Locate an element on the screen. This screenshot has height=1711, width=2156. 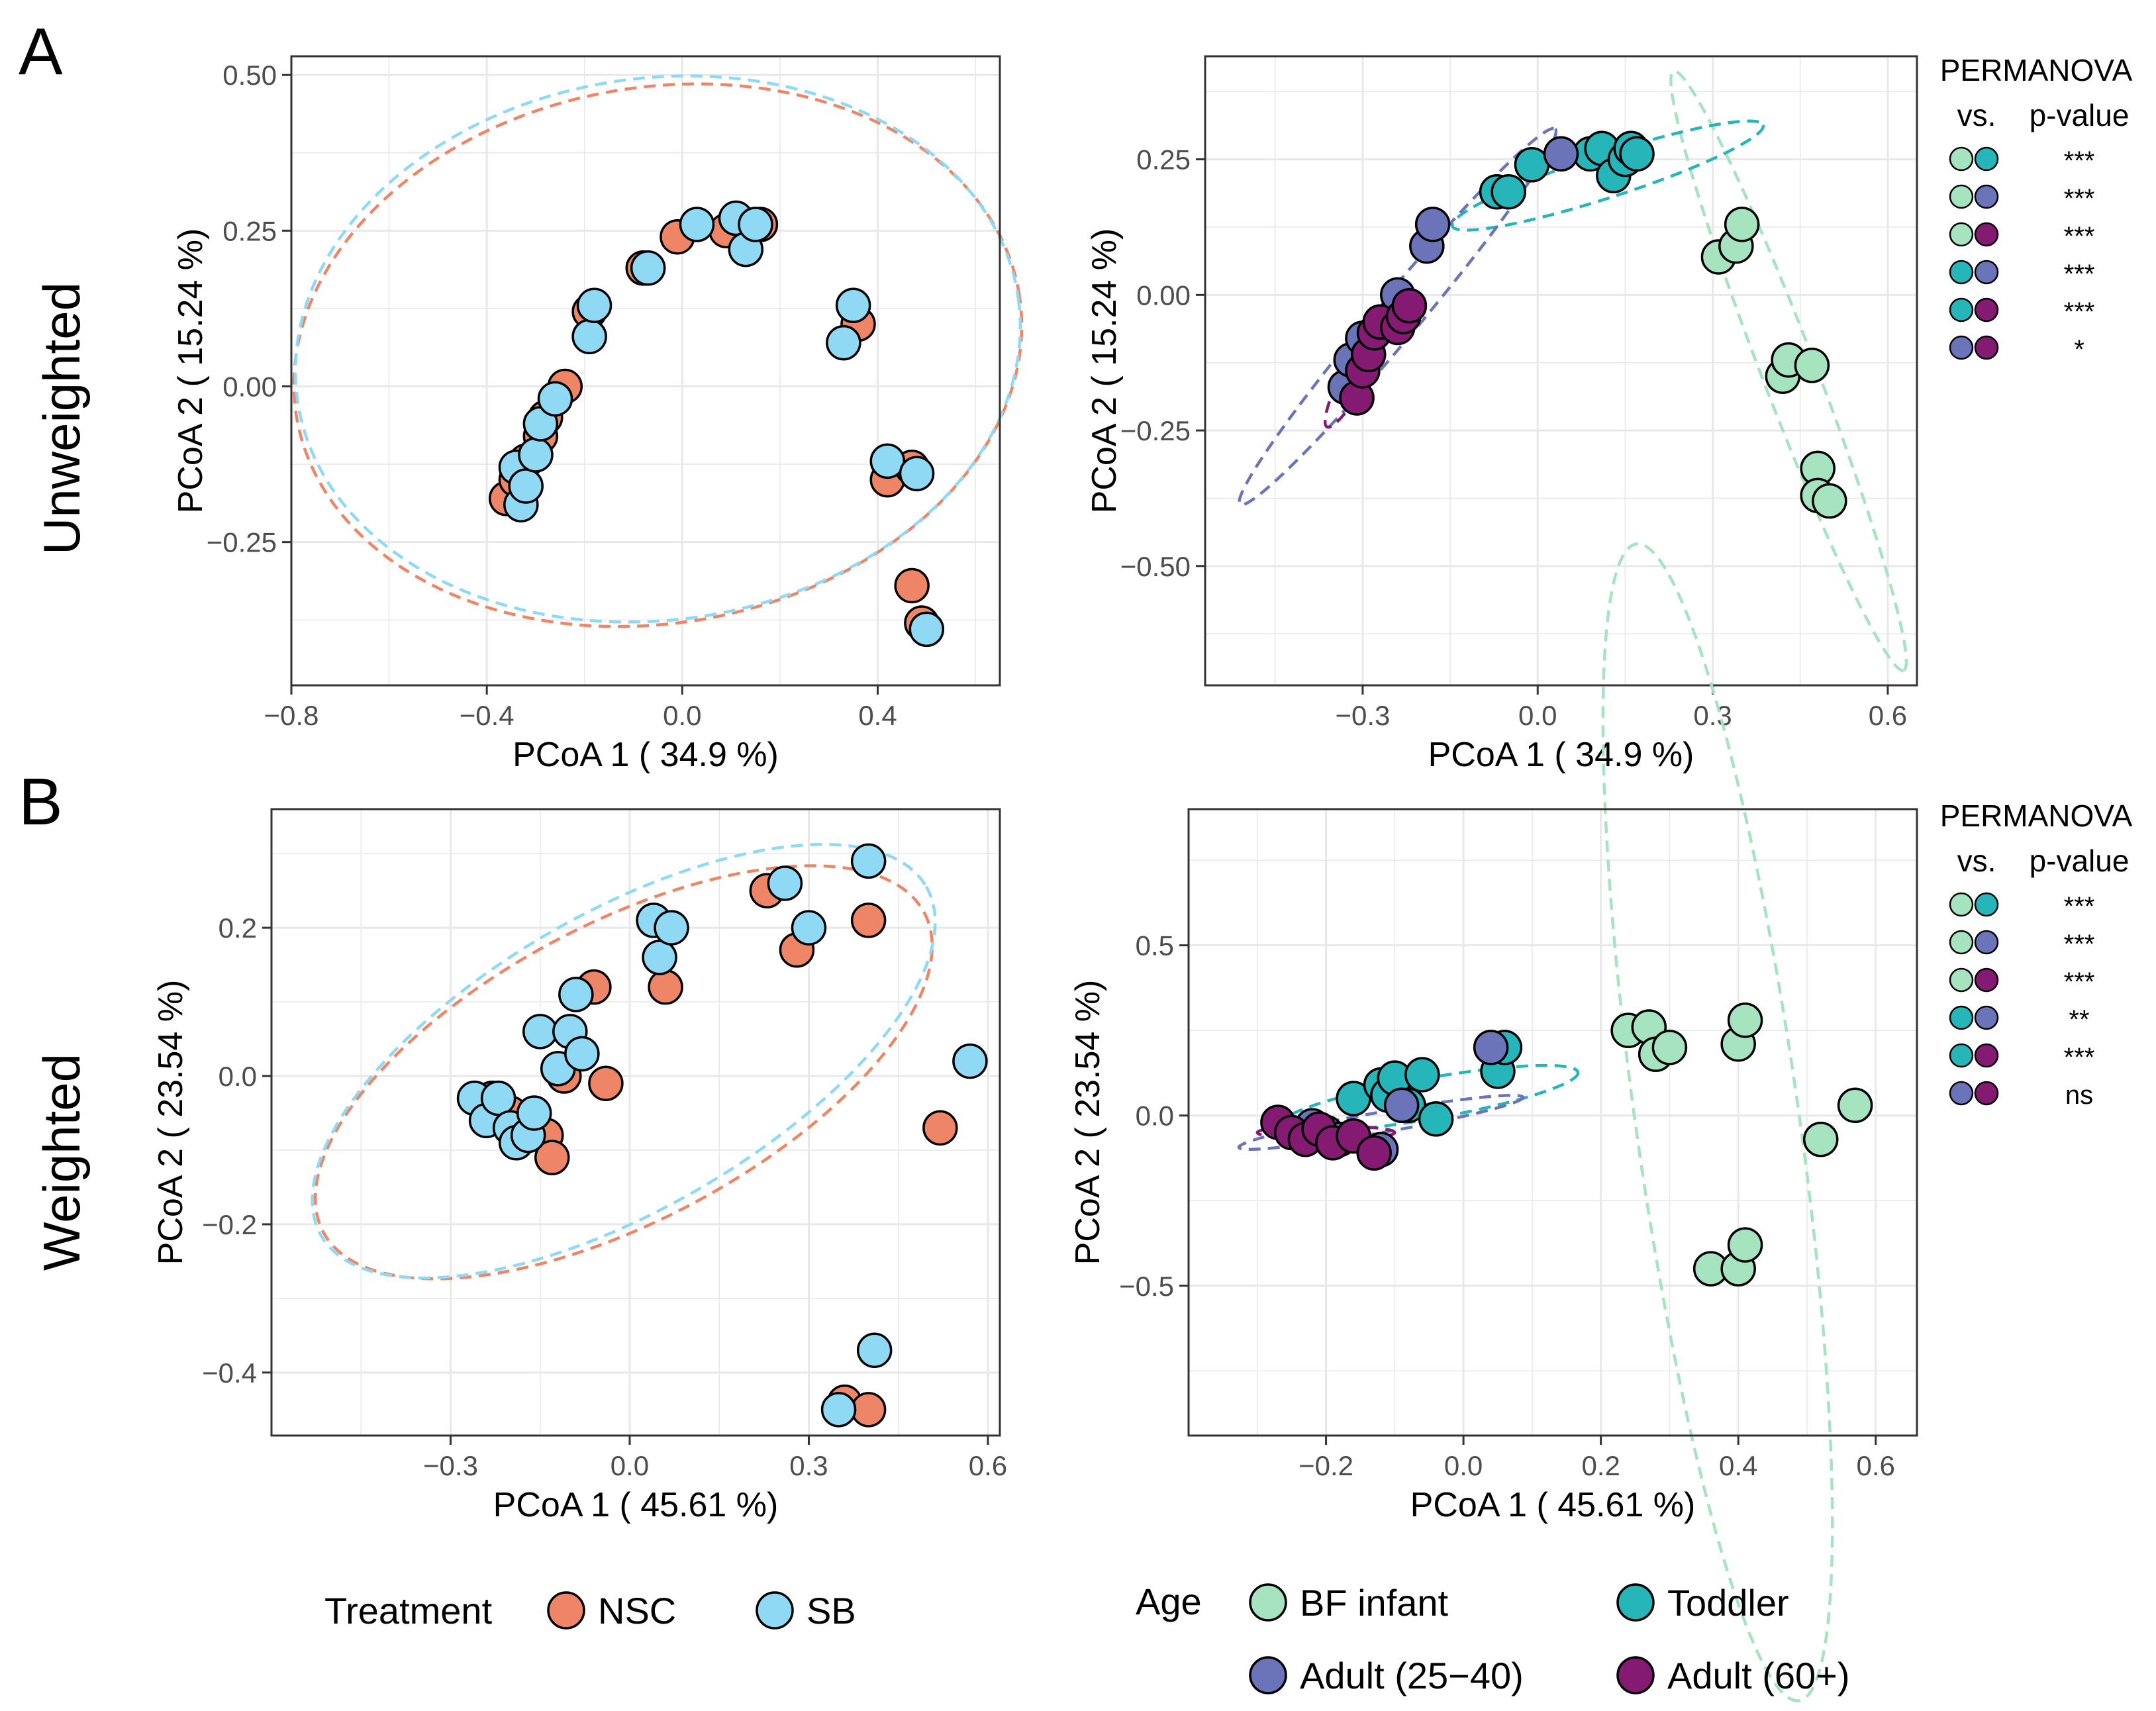
c3-y-tick-label: −0.5 is located at coordinates (1146, 1286).